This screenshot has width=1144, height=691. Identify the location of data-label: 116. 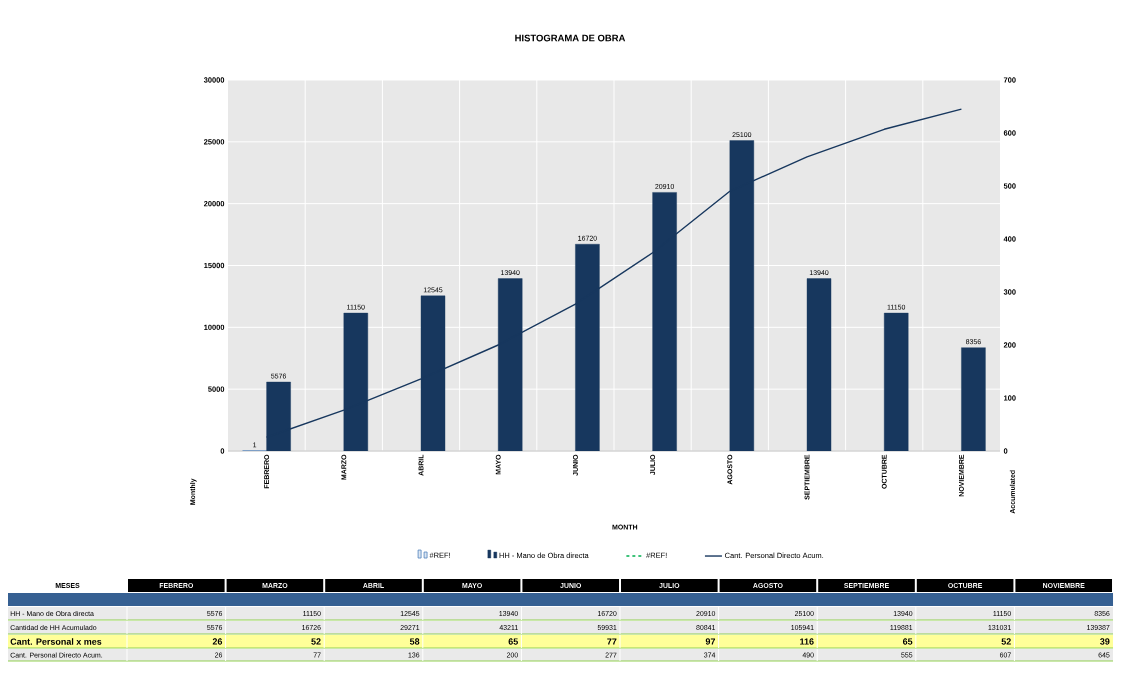
(807, 641).